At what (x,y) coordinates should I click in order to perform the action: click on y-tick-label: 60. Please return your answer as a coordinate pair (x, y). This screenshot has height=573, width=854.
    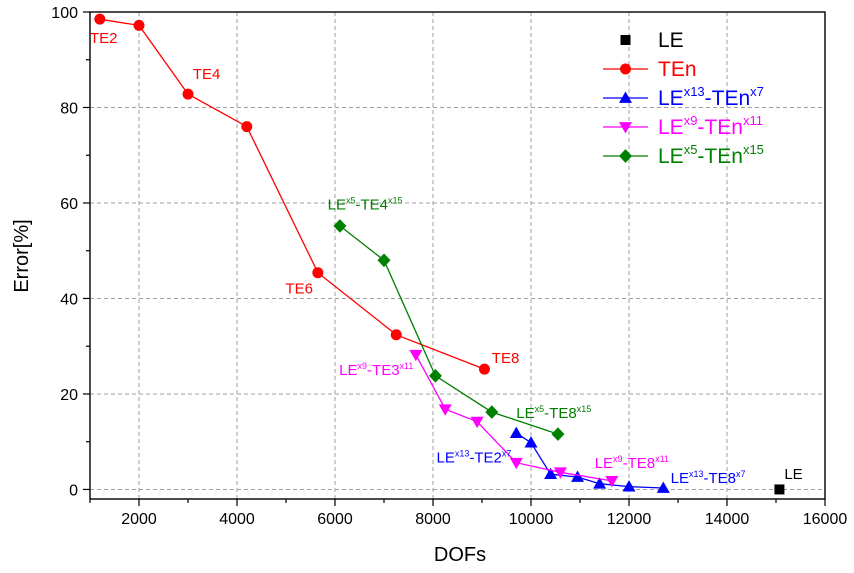
    Looking at the image, I should click on (69, 204).